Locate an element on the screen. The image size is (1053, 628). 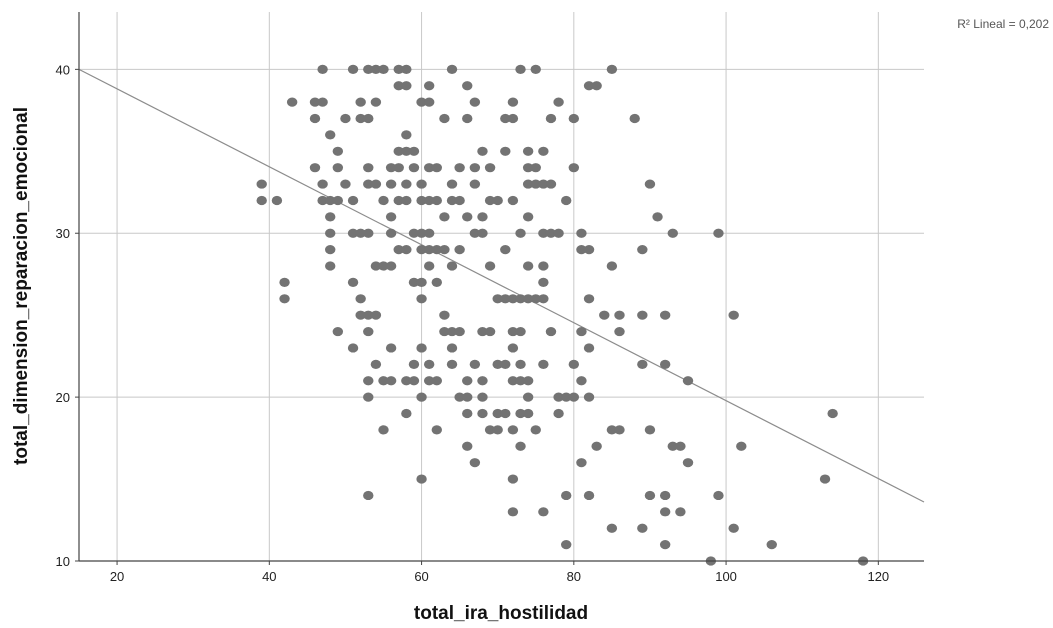
x-tick-label: 40 is located at coordinates (269, 576).